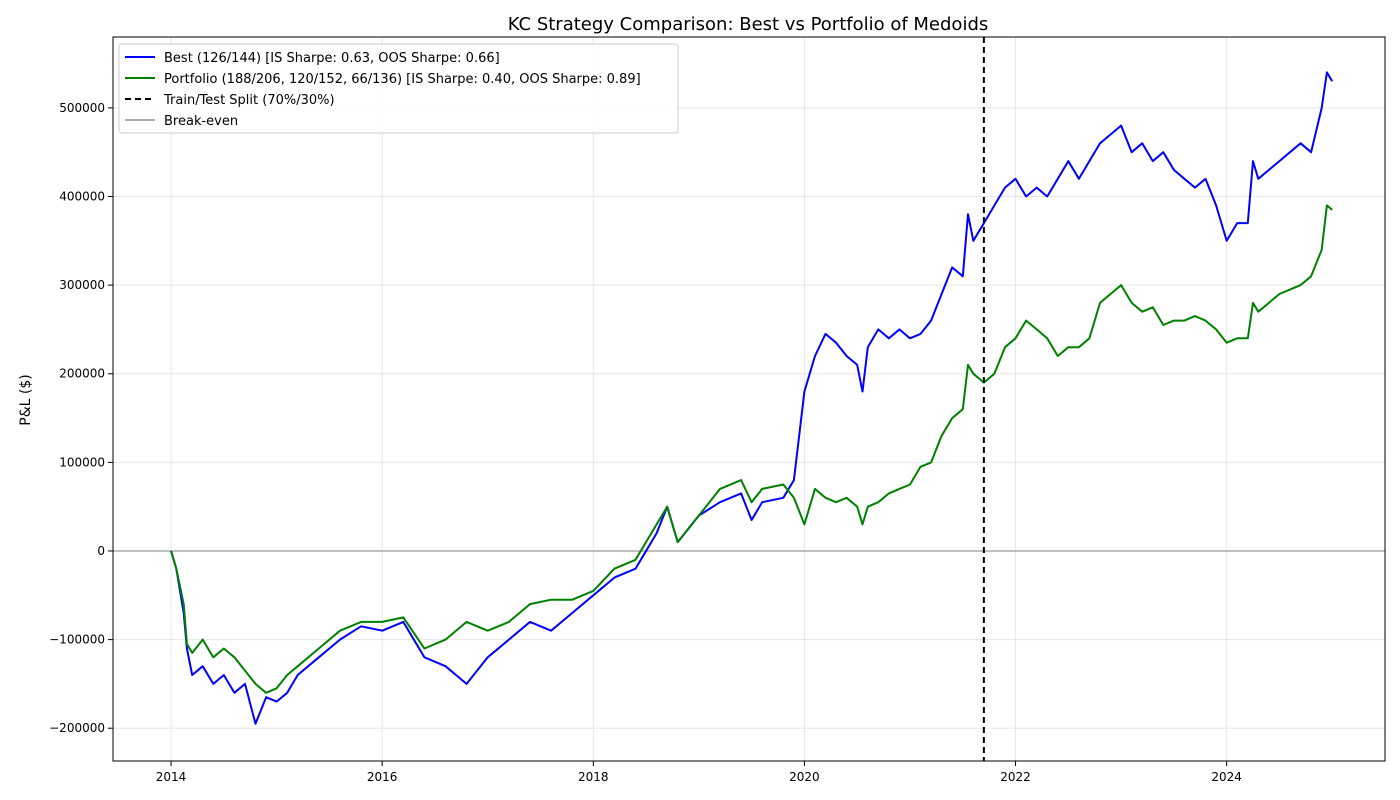  What do you see at coordinates (101, 551) in the screenshot?
I see `y-tick-label: 0` at bounding box center [101, 551].